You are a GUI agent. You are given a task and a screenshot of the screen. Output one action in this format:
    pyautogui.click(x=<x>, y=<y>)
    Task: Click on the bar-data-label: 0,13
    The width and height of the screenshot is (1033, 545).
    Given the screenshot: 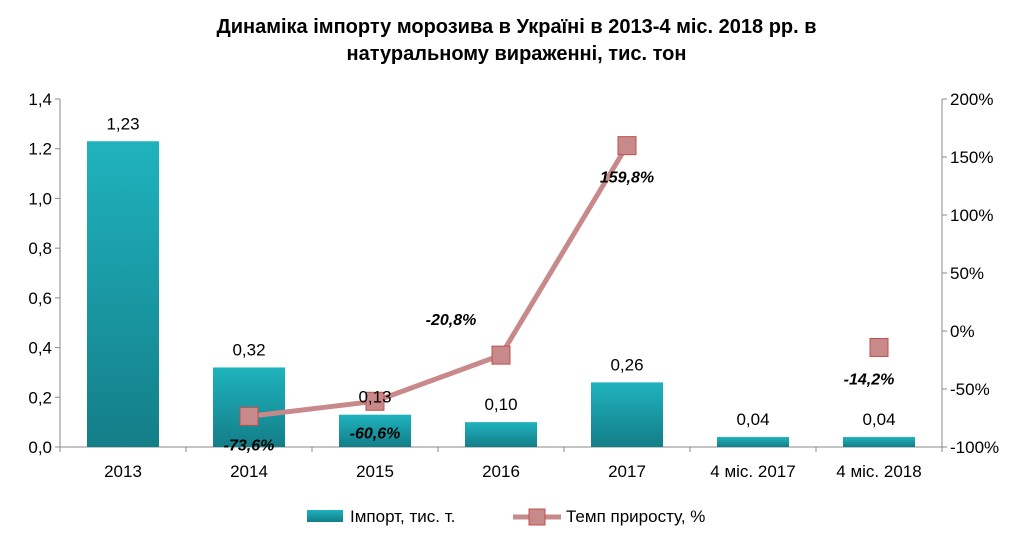 What is the action you would take?
    pyautogui.click(x=374, y=397)
    